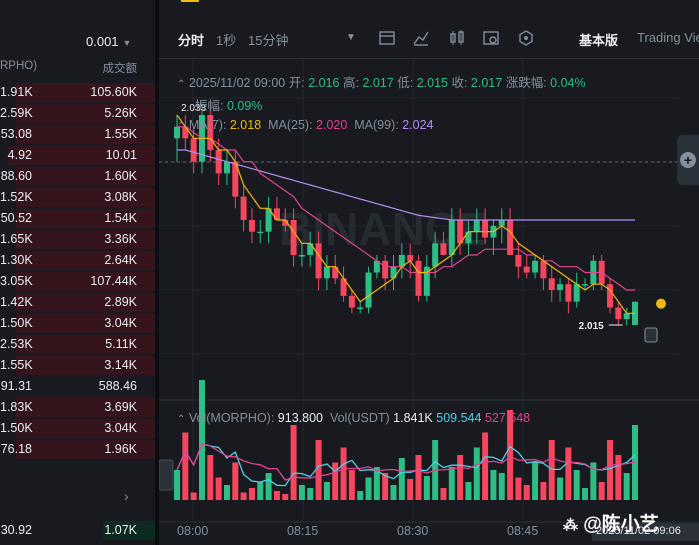 Image resolution: width=699 pixels, height=545 pixels. I want to click on order-book-row: 76.18 1.96K, so click(77, 449).